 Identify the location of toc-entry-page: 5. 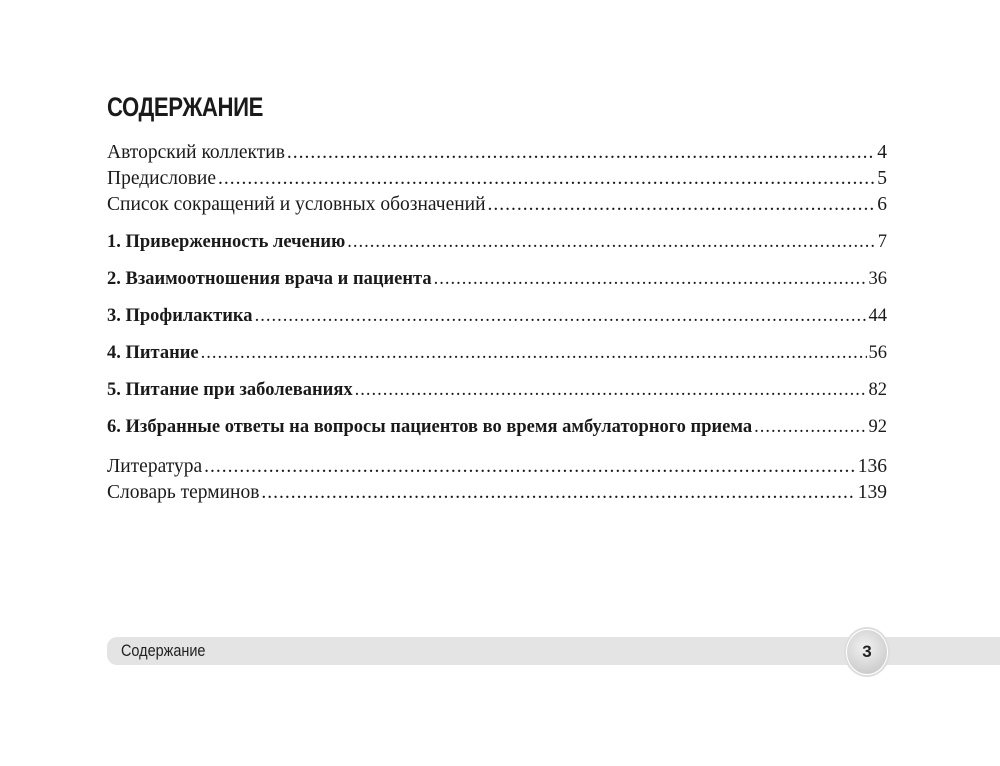
(882, 178).